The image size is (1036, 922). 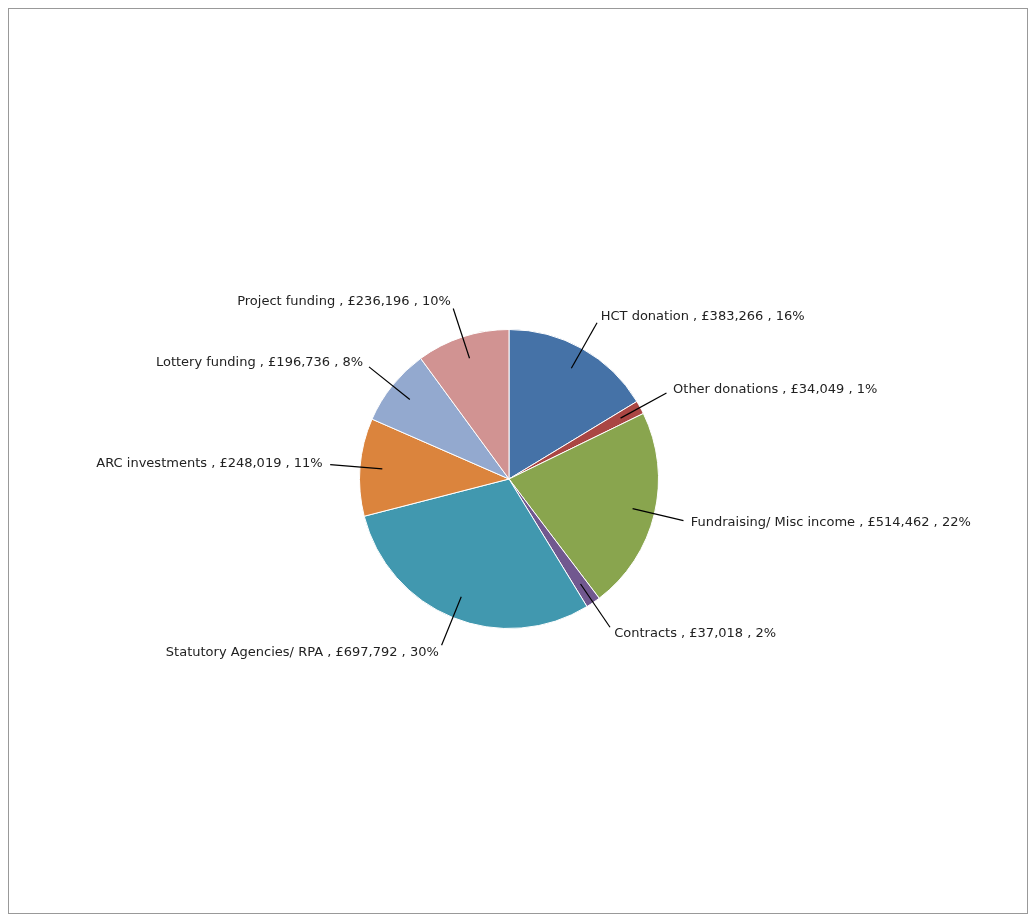 I want to click on slice-label: ARC investments , £248,019 , 11%, so click(x=209, y=463).